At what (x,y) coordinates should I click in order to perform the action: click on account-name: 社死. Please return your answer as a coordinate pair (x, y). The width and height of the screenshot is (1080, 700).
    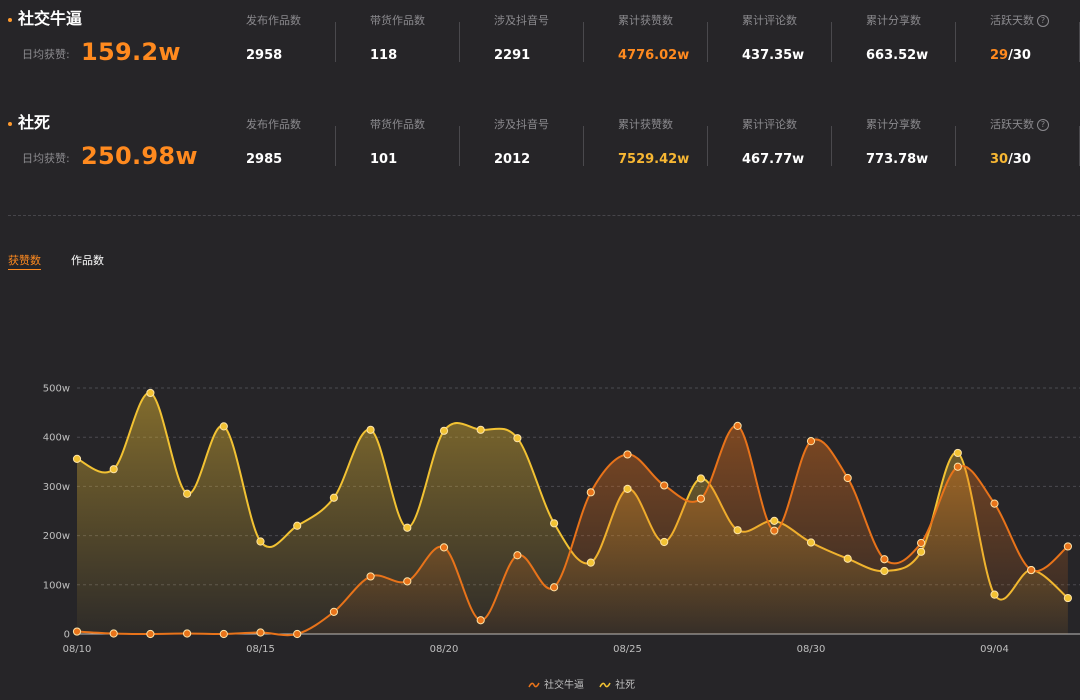
    Looking at the image, I should click on (34, 122).